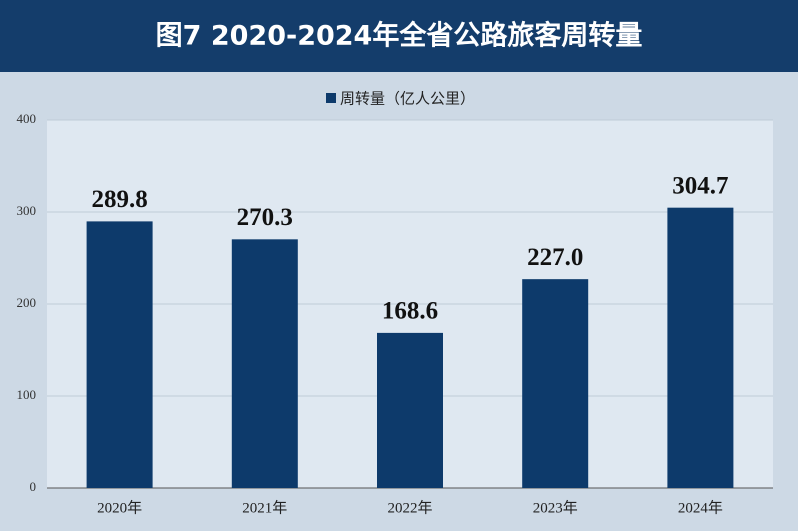  I want to click on legend-label: 周转量（亿人公里）, so click(407, 99).